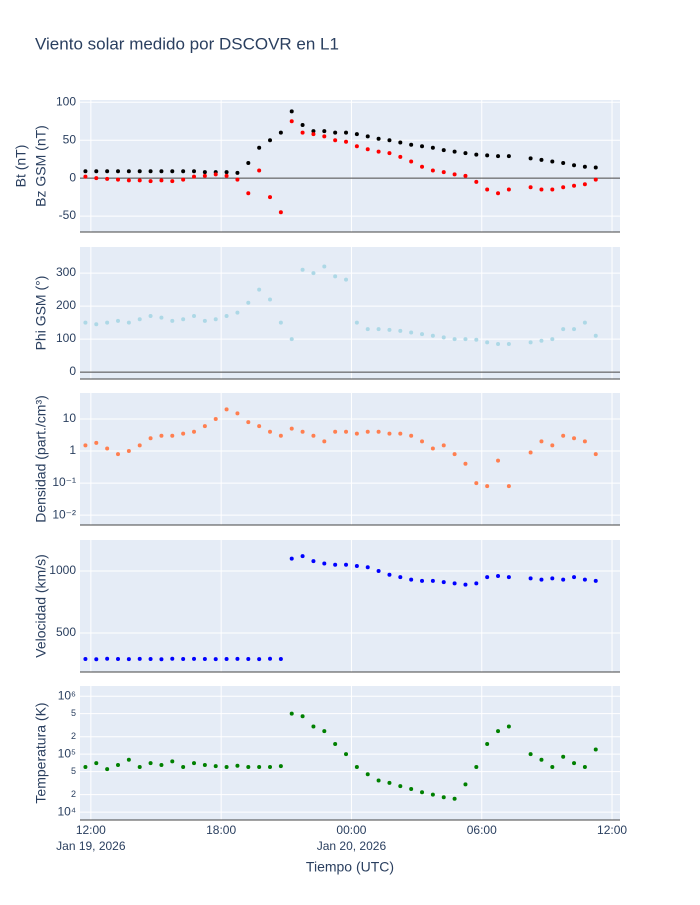  Describe the element at coordinates (72, 450) in the screenshot. I see `y-tick-label: 1` at that location.